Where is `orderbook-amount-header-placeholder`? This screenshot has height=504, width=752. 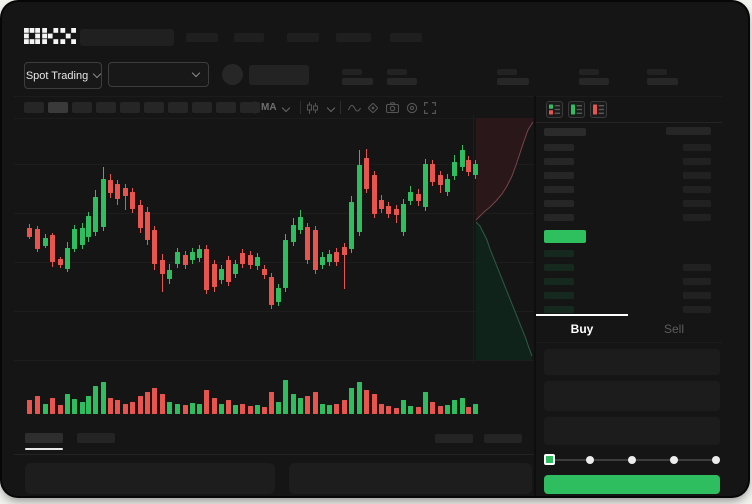
orderbook-amount-header-placeholder is located at coordinates (688, 131).